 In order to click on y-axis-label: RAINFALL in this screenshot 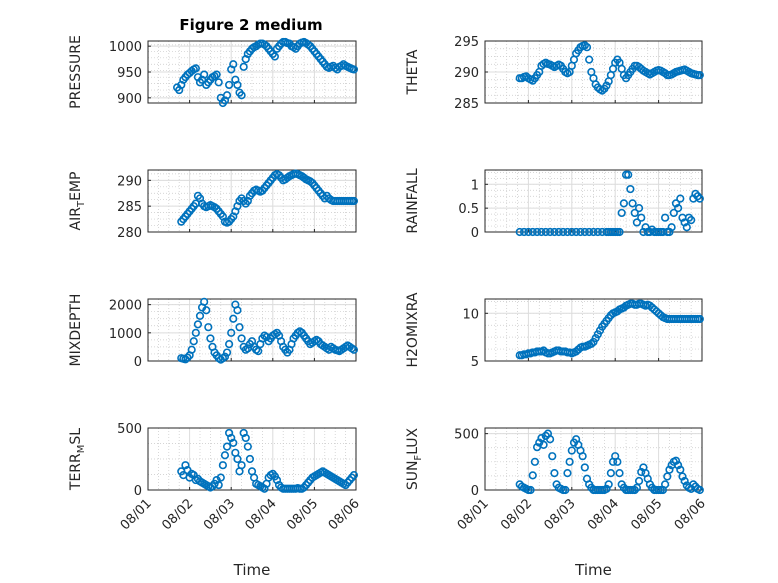, I will do `click(413, 200)`.